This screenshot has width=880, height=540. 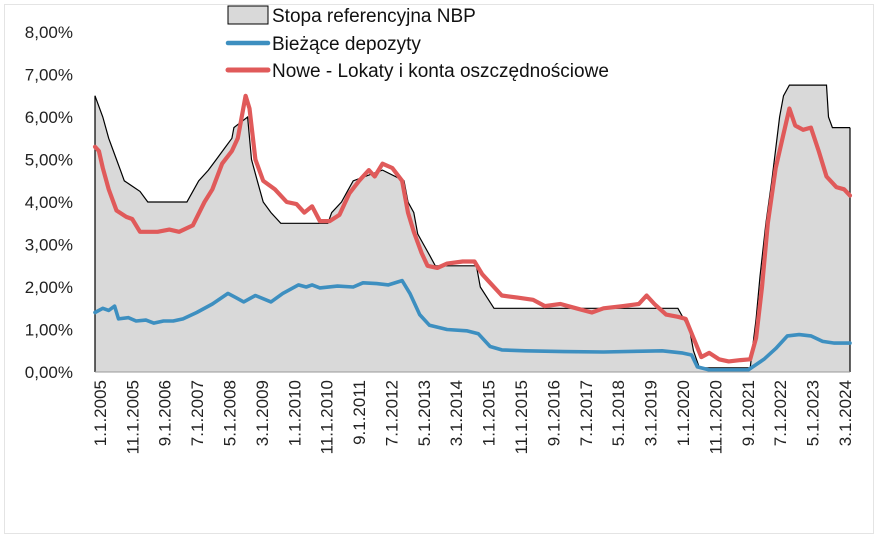 What do you see at coordinates (262, 413) in the screenshot?
I see `x-tick-label: 3.1.2009` at bounding box center [262, 413].